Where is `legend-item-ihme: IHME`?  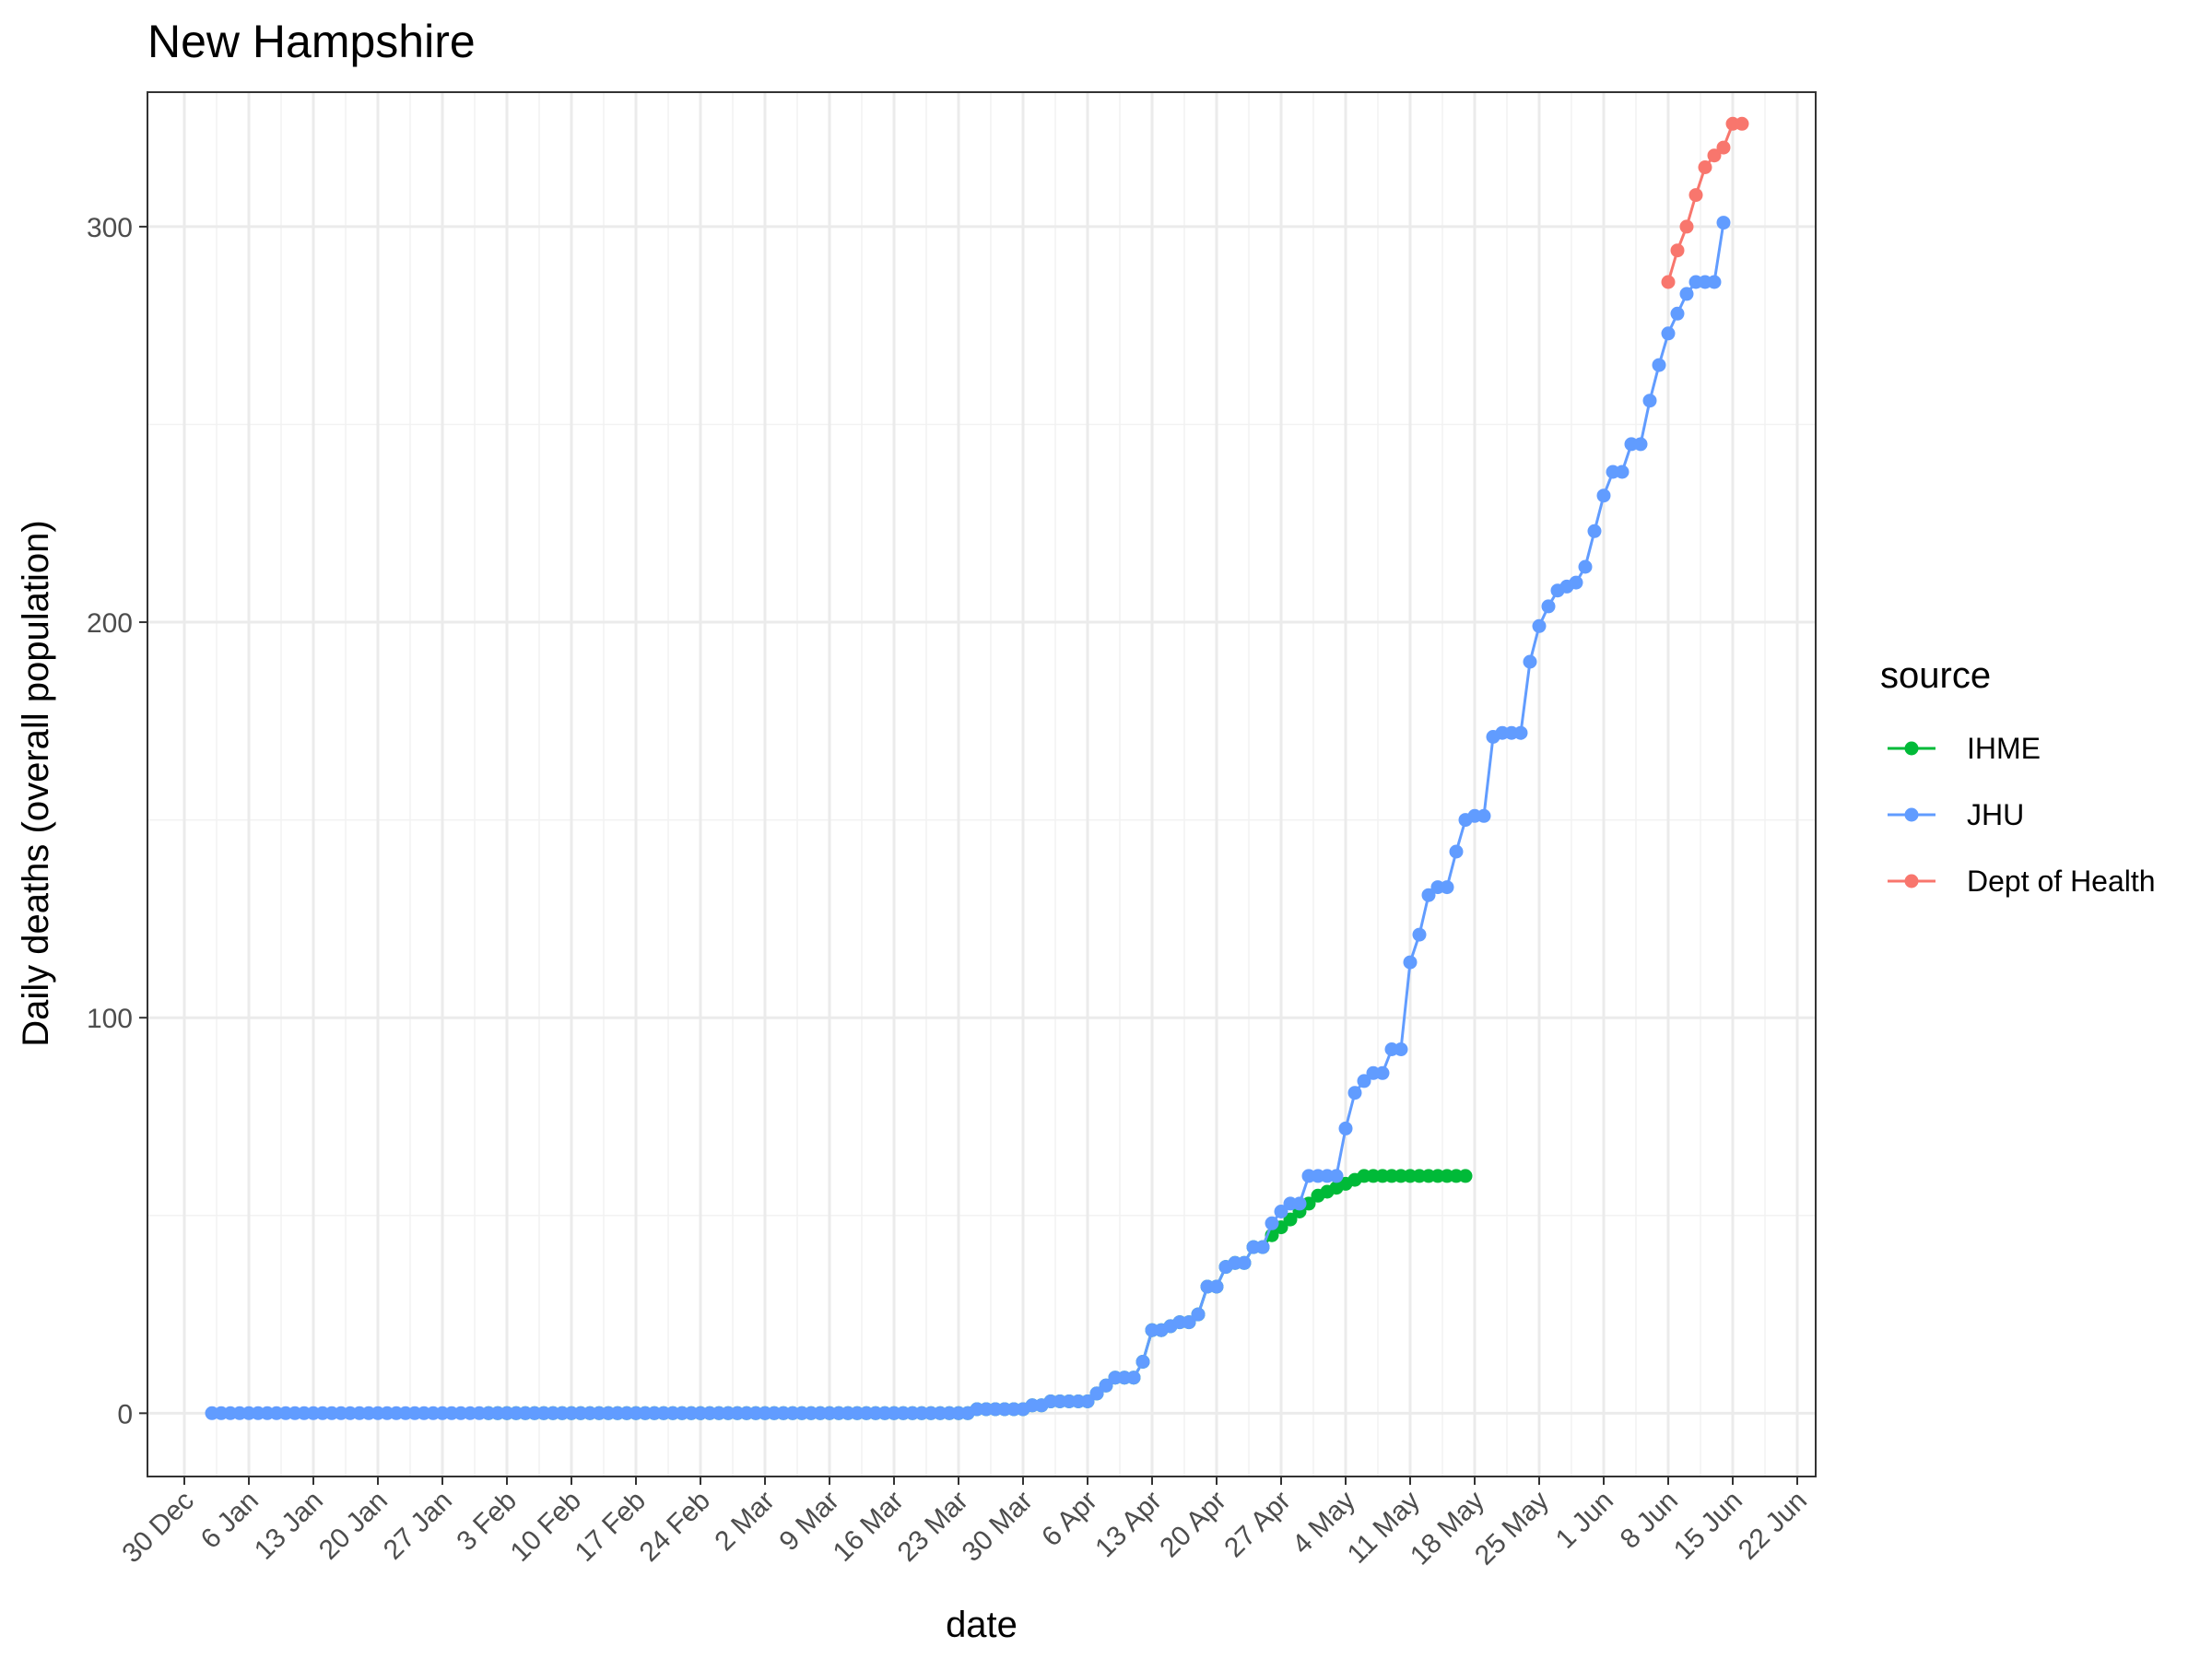 legend-item-ihme: IHME is located at coordinates (1964, 748).